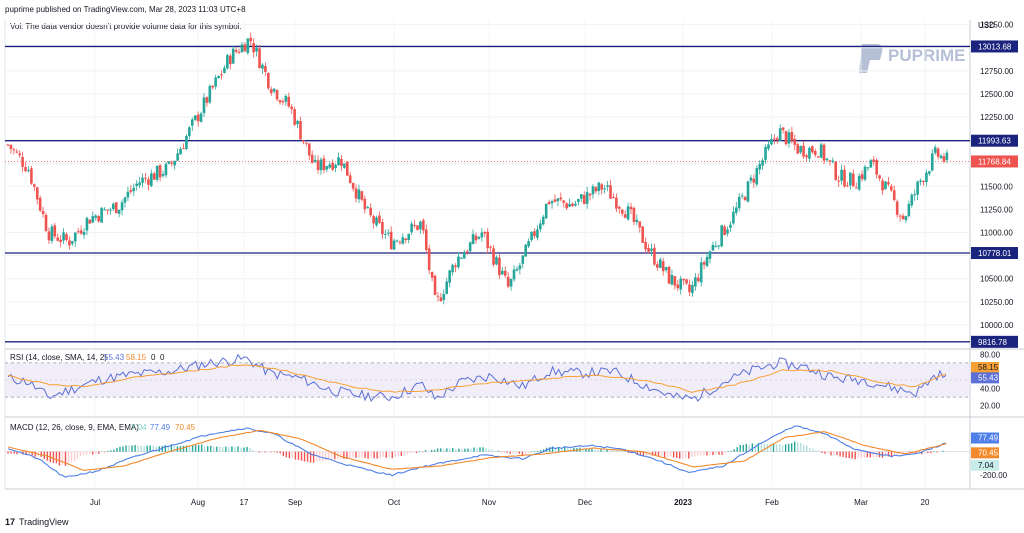  Describe the element at coordinates (986, 25) in the screenshot. I see `currency-label: USD` at that location.